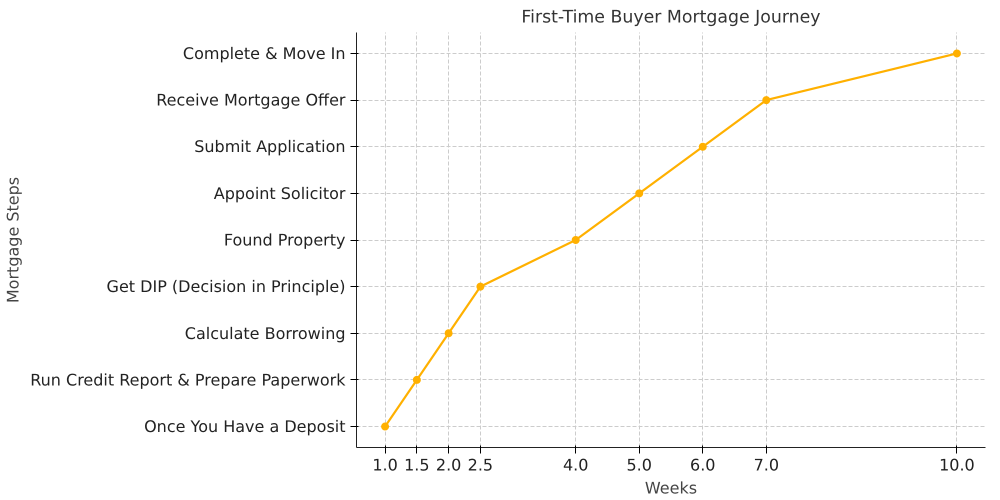 This screenshot has width=1000, height=500. What do you see at coordinates (188, 380) in the screenshot?
I see `y-tick-label: Run Credit Report & Prepare Paperwork` at bounding box center [188, 380].